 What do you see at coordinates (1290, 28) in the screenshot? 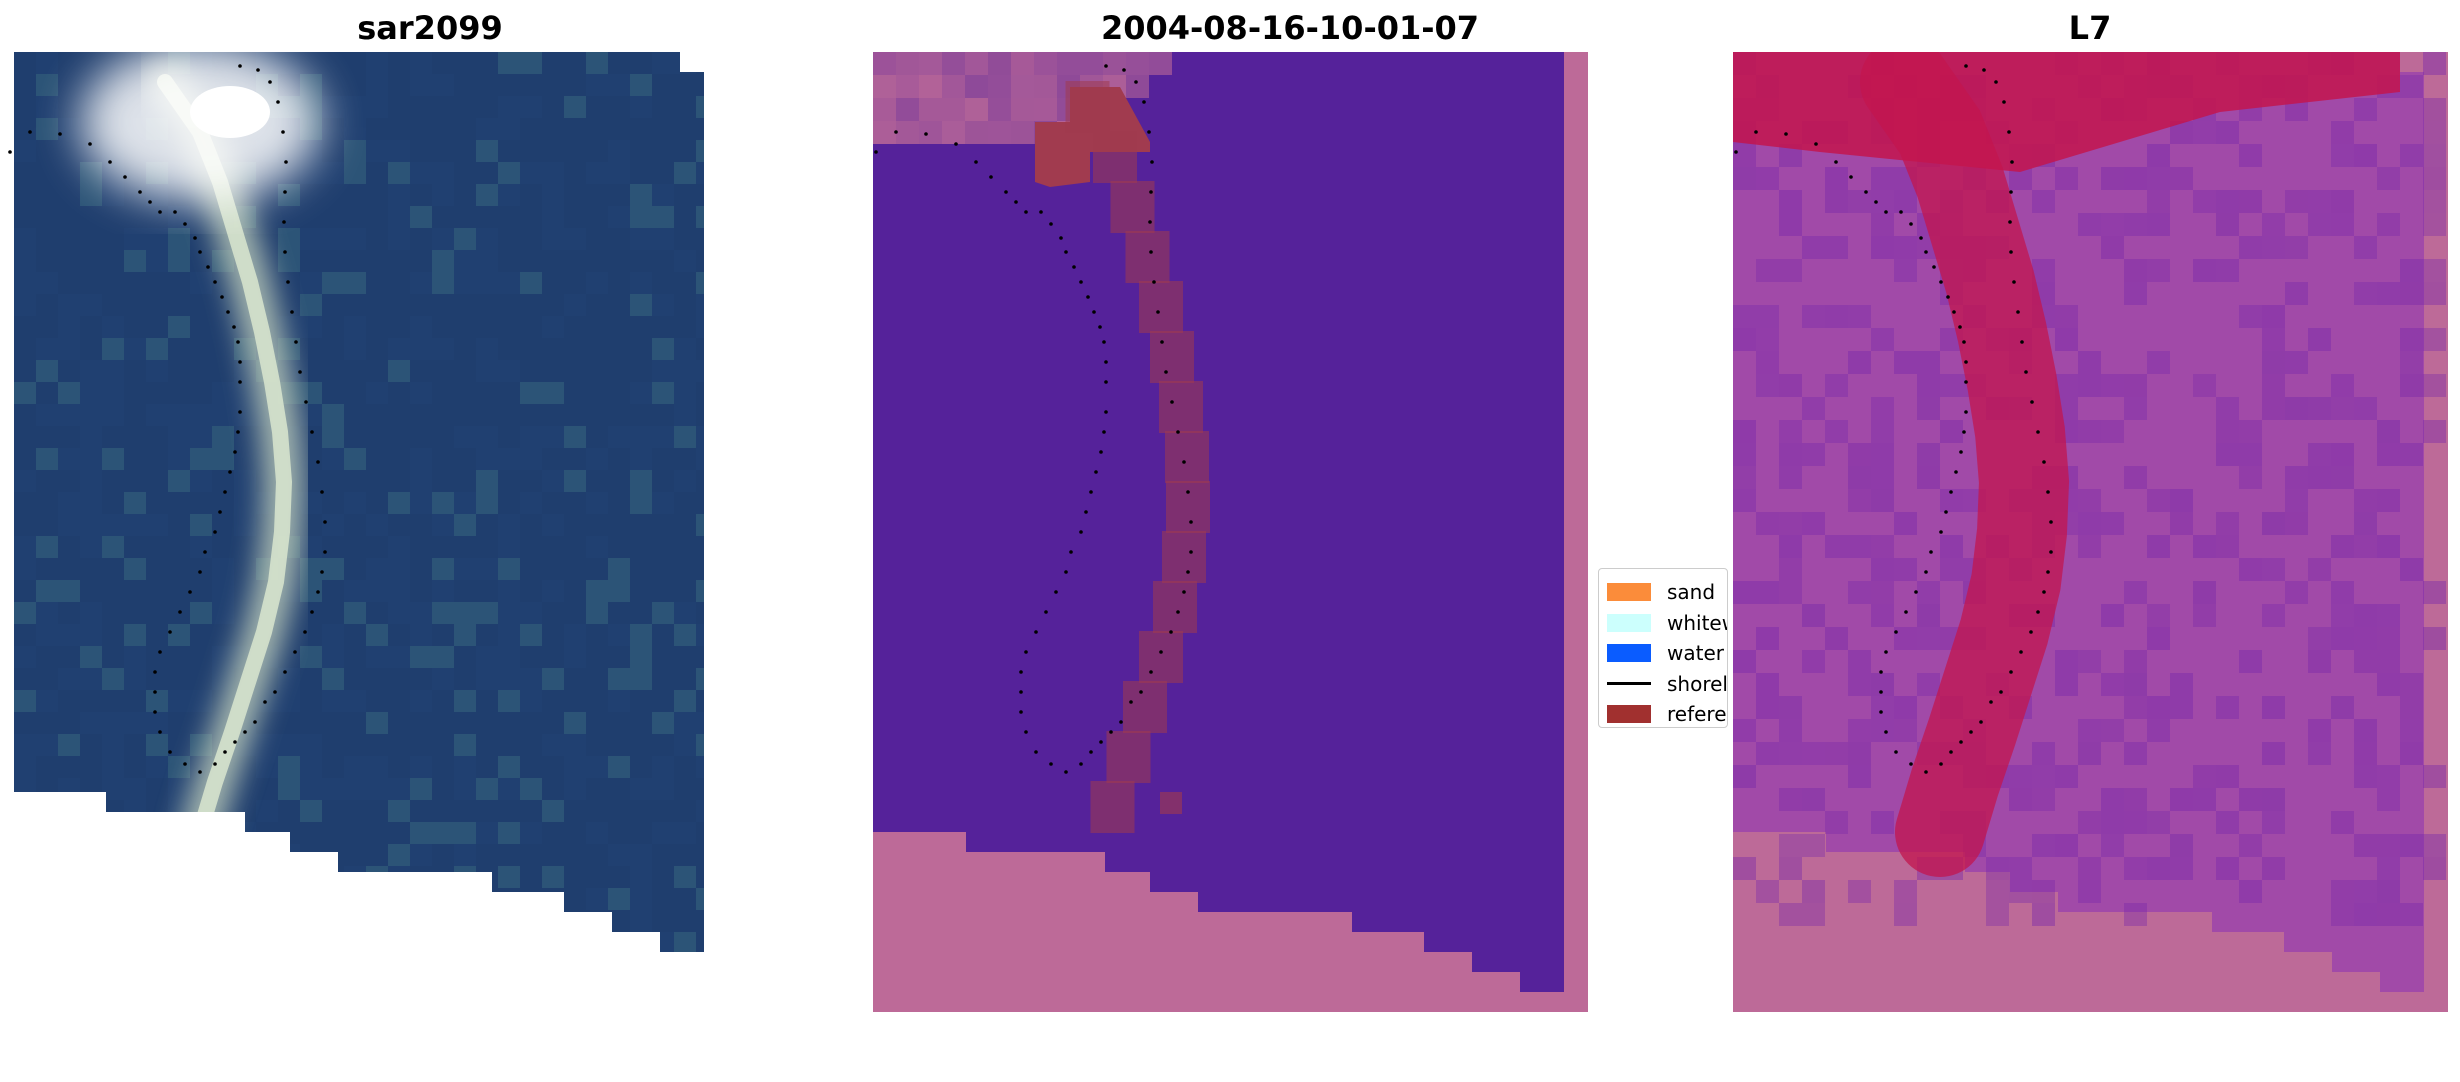
I see `panel-title-classified: 2004-08-16-10-01-07` at bounding box center [1290, 28].